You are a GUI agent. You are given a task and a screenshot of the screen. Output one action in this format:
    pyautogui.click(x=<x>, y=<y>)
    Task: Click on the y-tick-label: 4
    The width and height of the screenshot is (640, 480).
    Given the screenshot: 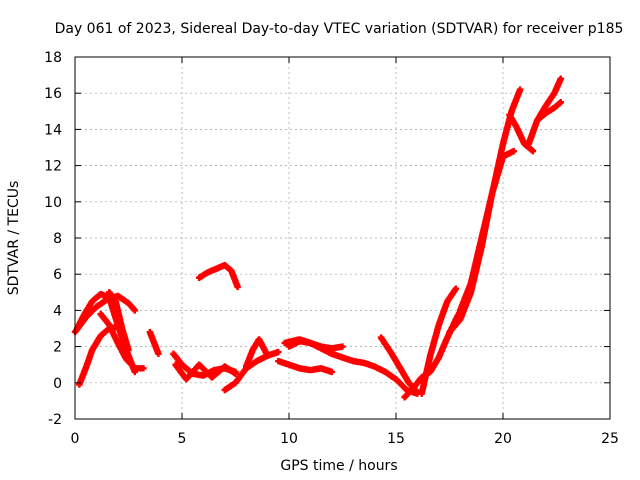 What is the action you would take?
    pyautogui.click(x=57, y=311)
    